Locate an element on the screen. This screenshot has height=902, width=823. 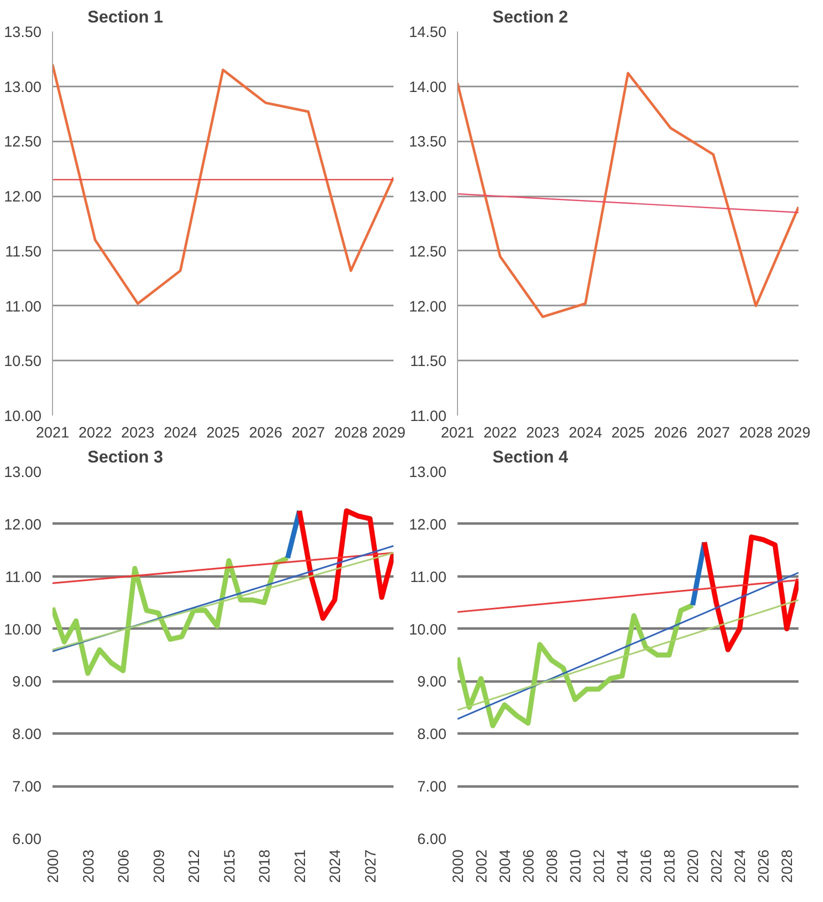
x-tick-label: 2003 is located at coordinates (89, 866).